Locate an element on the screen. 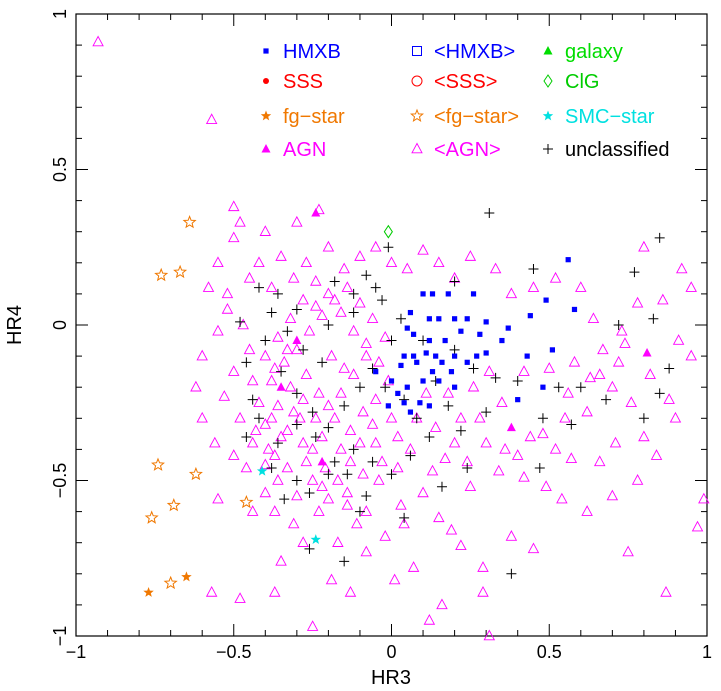  y-tick-label: 0 is located at coordinates (60, 325).